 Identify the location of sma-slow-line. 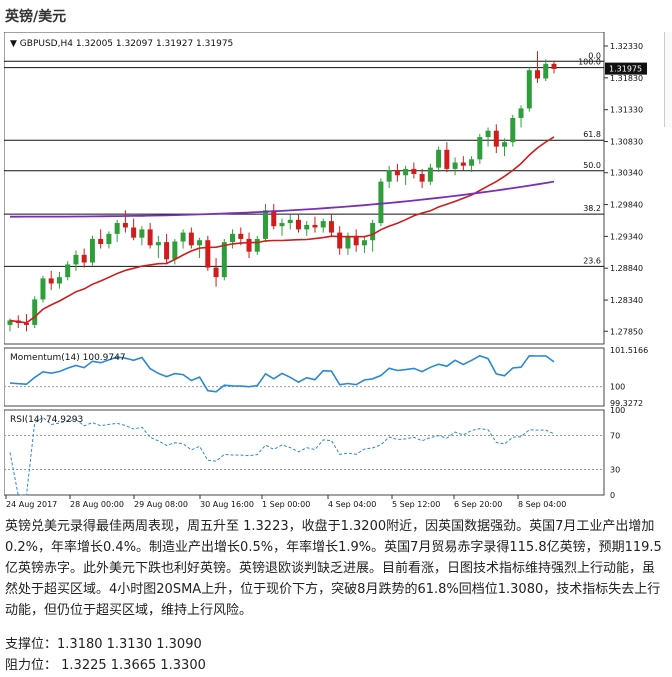
(282, 199).